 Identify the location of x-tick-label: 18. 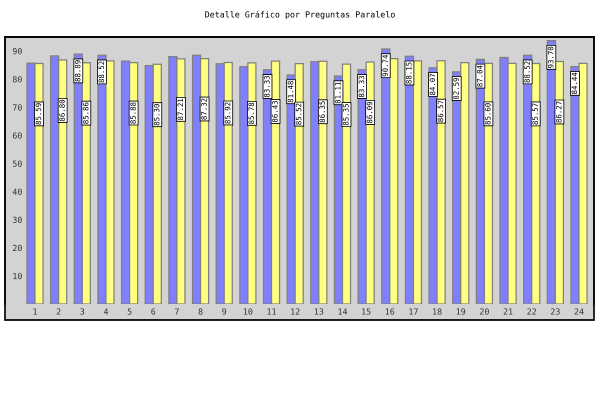
(437, 311).